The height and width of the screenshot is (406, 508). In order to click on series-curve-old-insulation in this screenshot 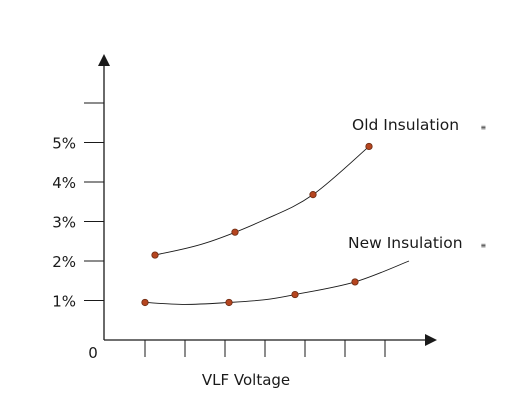, I will do `click(262, 201)`.